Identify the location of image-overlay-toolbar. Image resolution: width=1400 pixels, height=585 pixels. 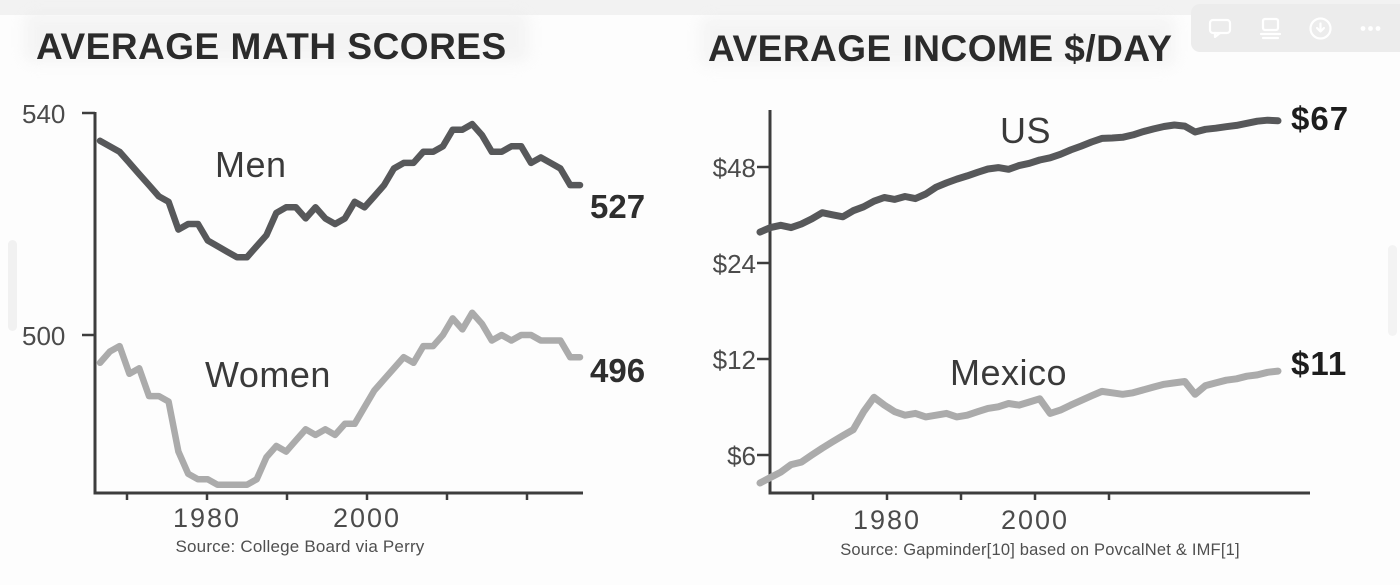
(1295, 28).